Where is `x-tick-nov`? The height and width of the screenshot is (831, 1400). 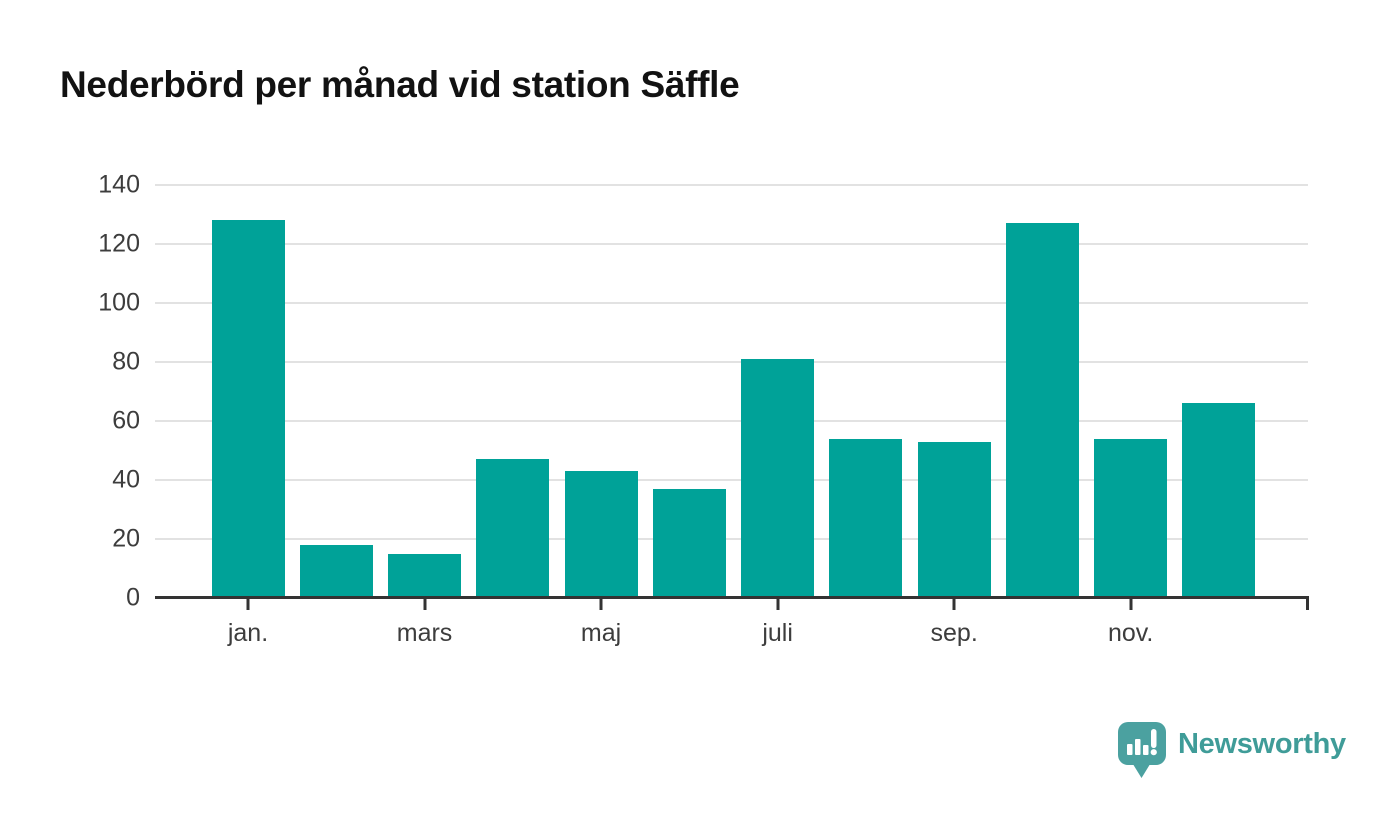
x-tick-nov is located at coordinates (1131, 604).